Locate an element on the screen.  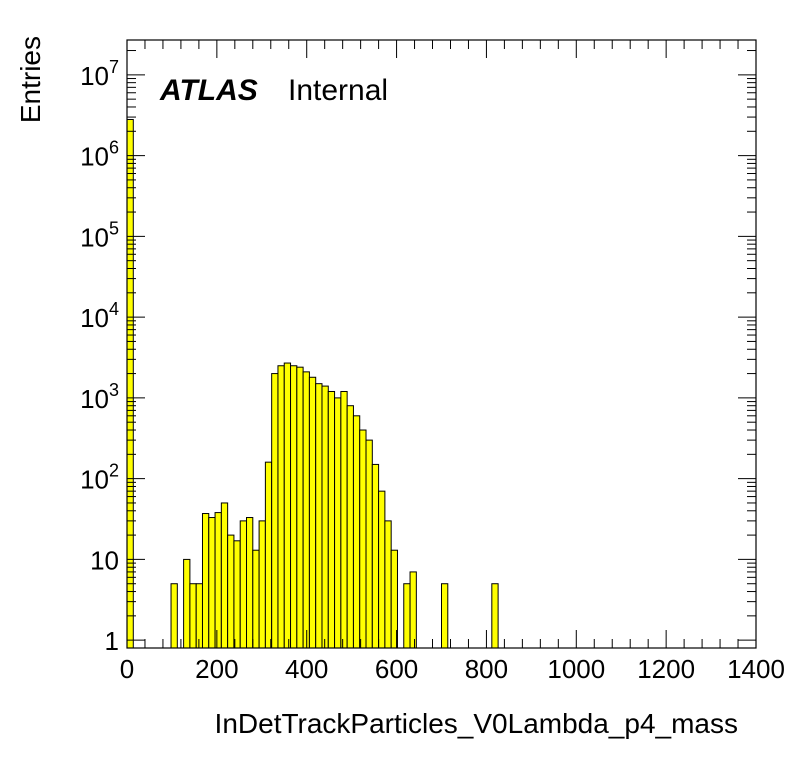
x-tick-label: 400 is located at coordinates (306, 669).